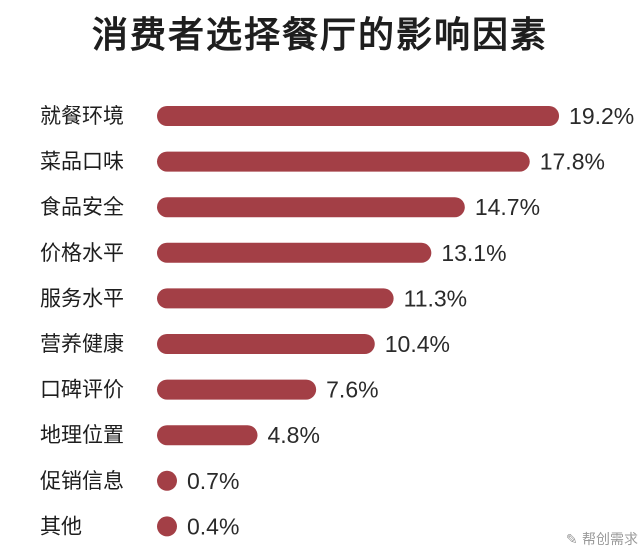 Image resolution: width=640 pixels, height=549 pixels. Describe the element at coordinates (319, 35) in the screenshot. I see `chart-title: 消费者选择餐厅的影响因素` at that location.